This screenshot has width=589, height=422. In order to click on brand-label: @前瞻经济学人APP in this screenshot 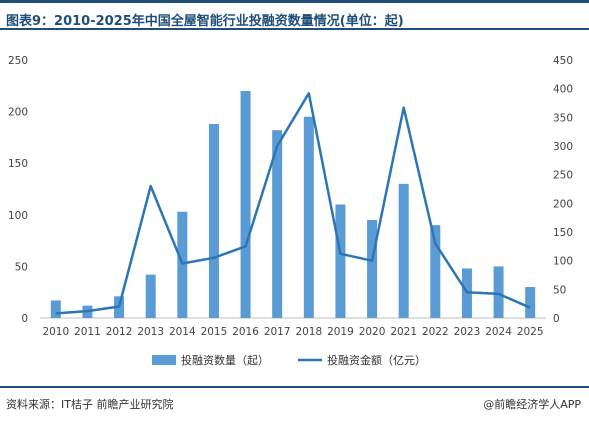, I will do `click(532, 404)`.